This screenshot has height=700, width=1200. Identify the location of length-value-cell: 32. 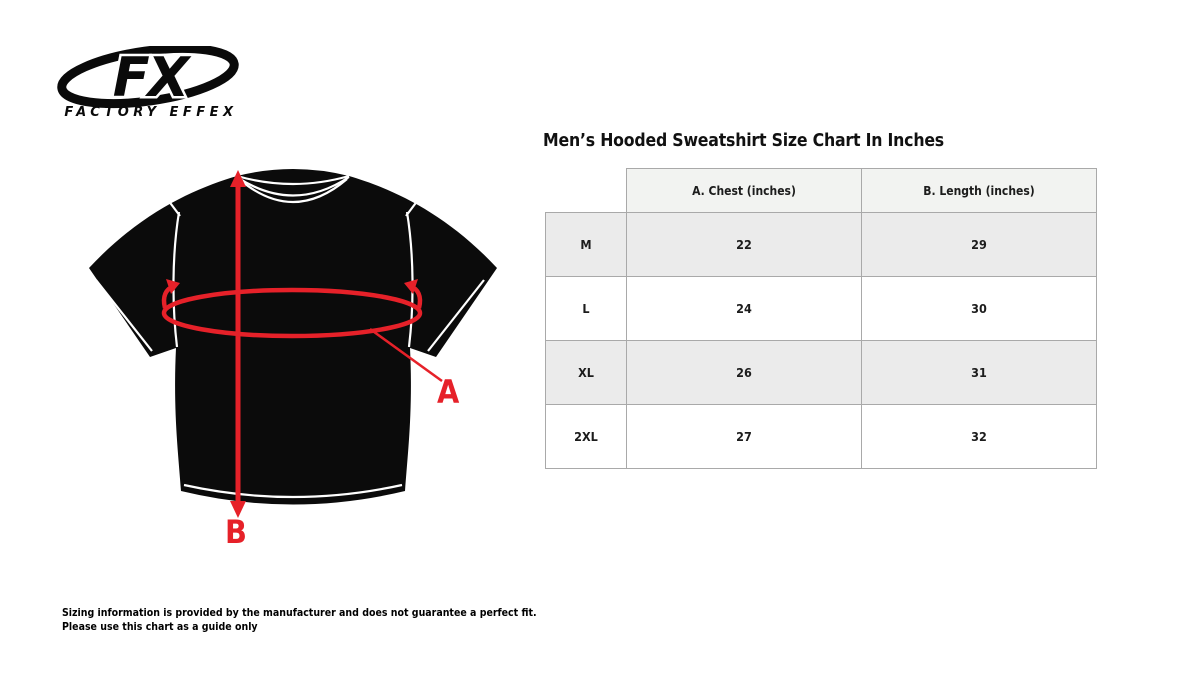
(979, 436).